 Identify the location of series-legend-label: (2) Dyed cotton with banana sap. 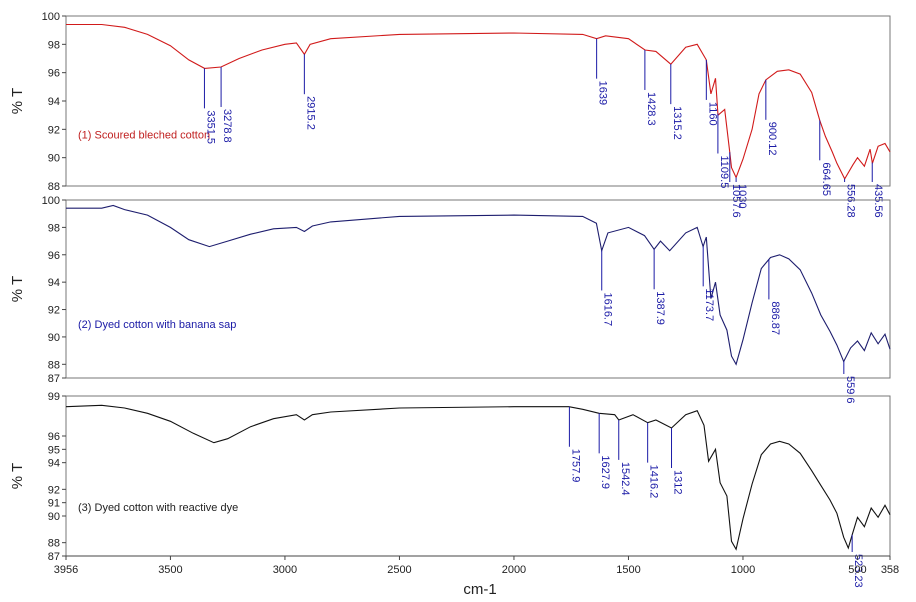
(157, 325).